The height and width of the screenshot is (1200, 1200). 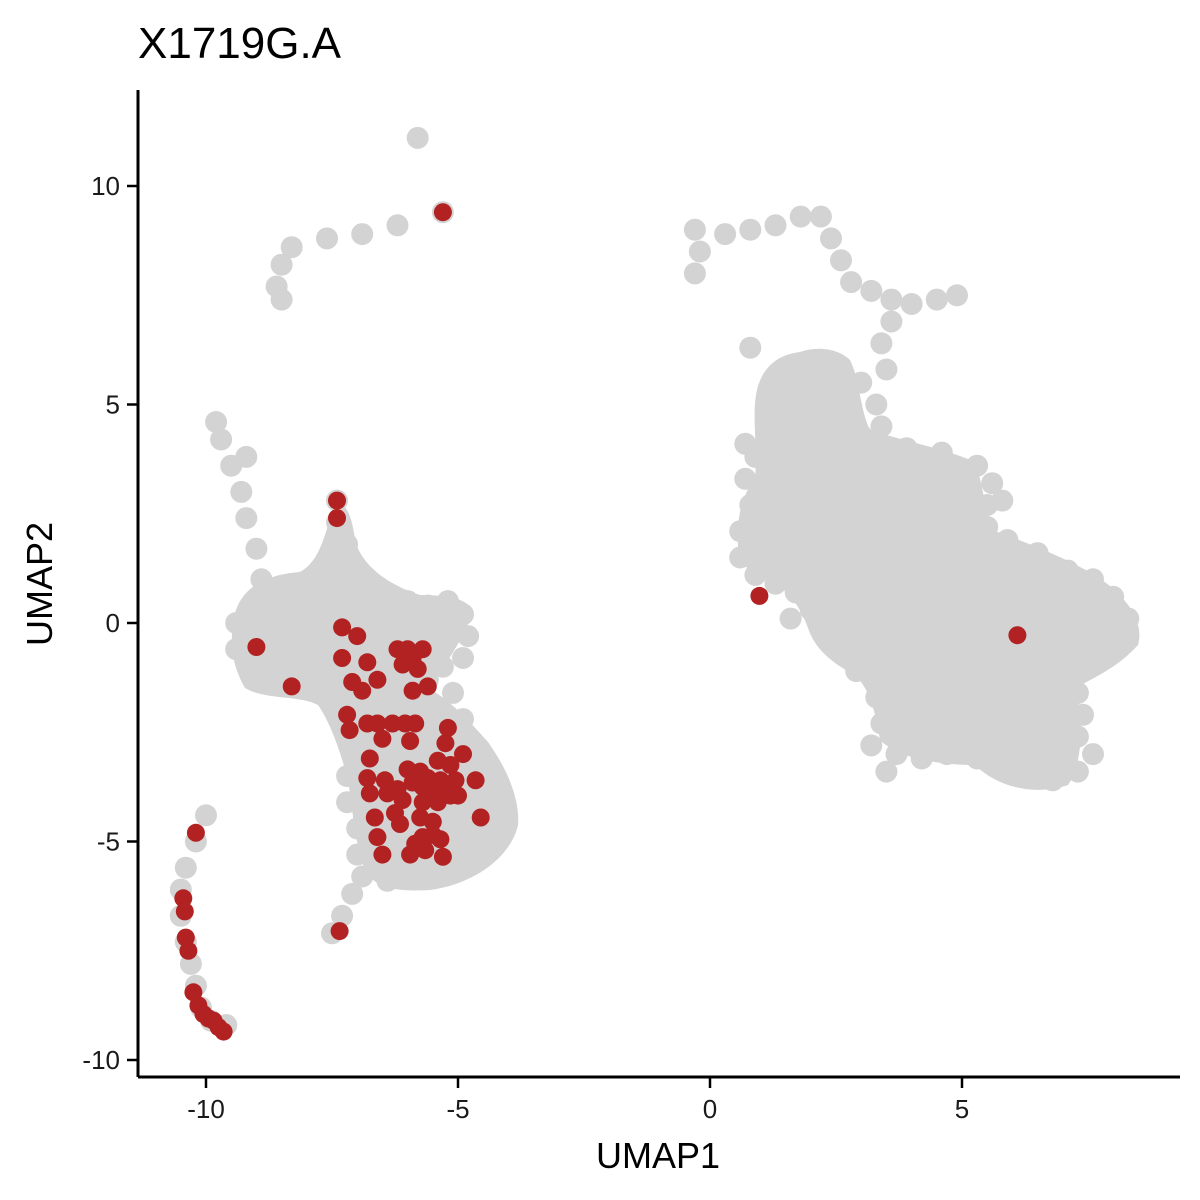 I want to click on x-tick-label: 0, so click(x=710, y=1109).